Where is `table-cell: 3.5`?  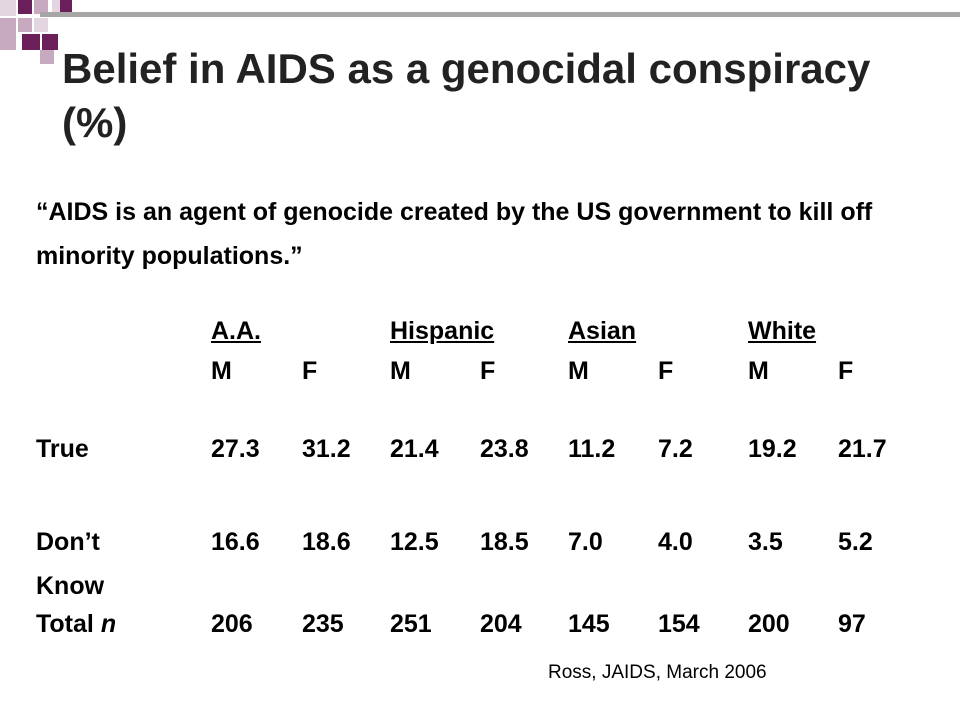 table-cell: 3.5 is located at coordinates (765, 542).